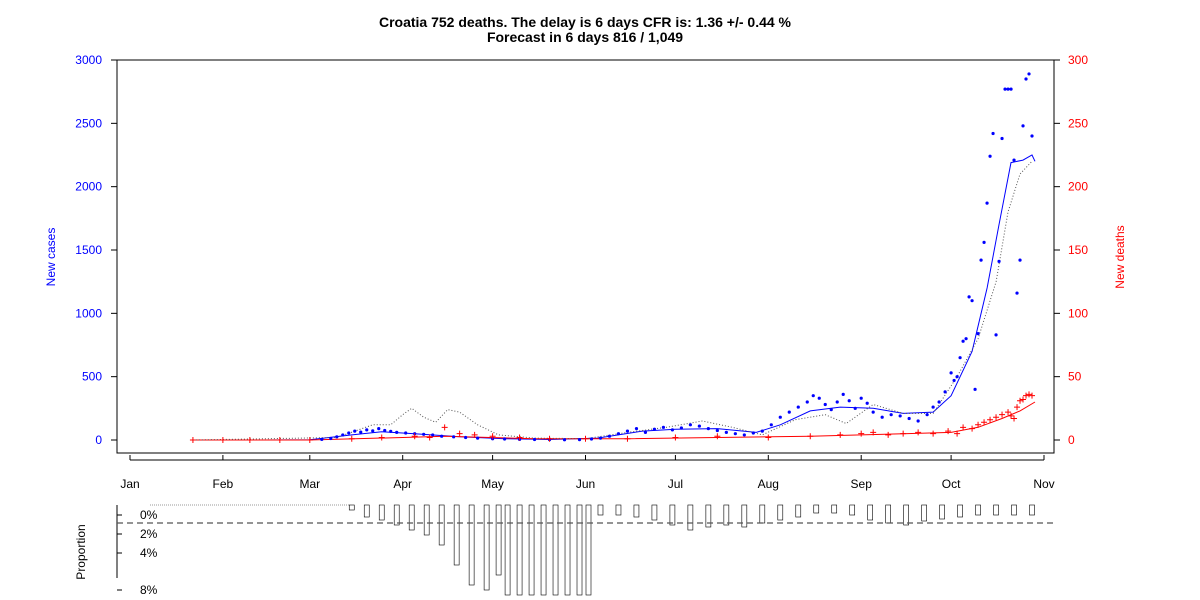  What do you see at coordinates (149, 590) in the screenshot?
I see `proportion-tick-label: 8%` at bounding box center [149, 590].